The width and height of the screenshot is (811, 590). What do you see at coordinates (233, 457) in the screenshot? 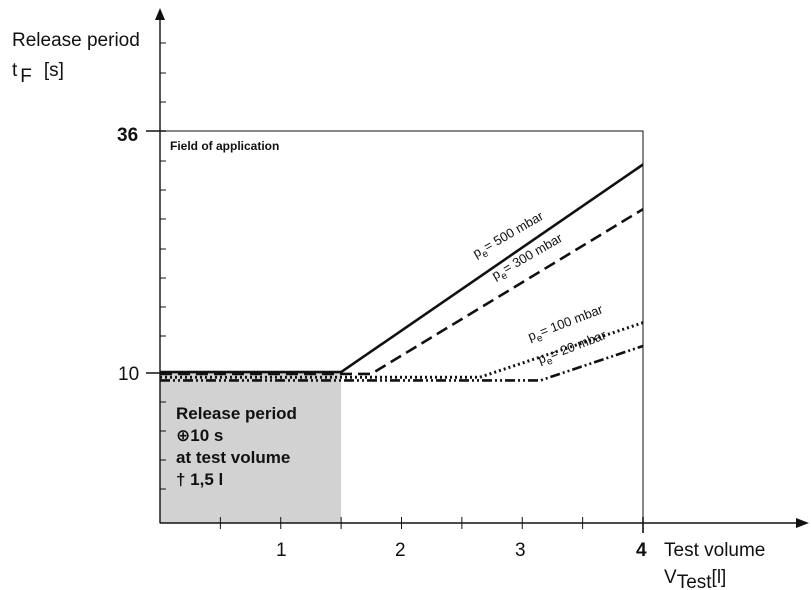
I see `region-text-line-3: at test volume` at bounding box center [233, 457].